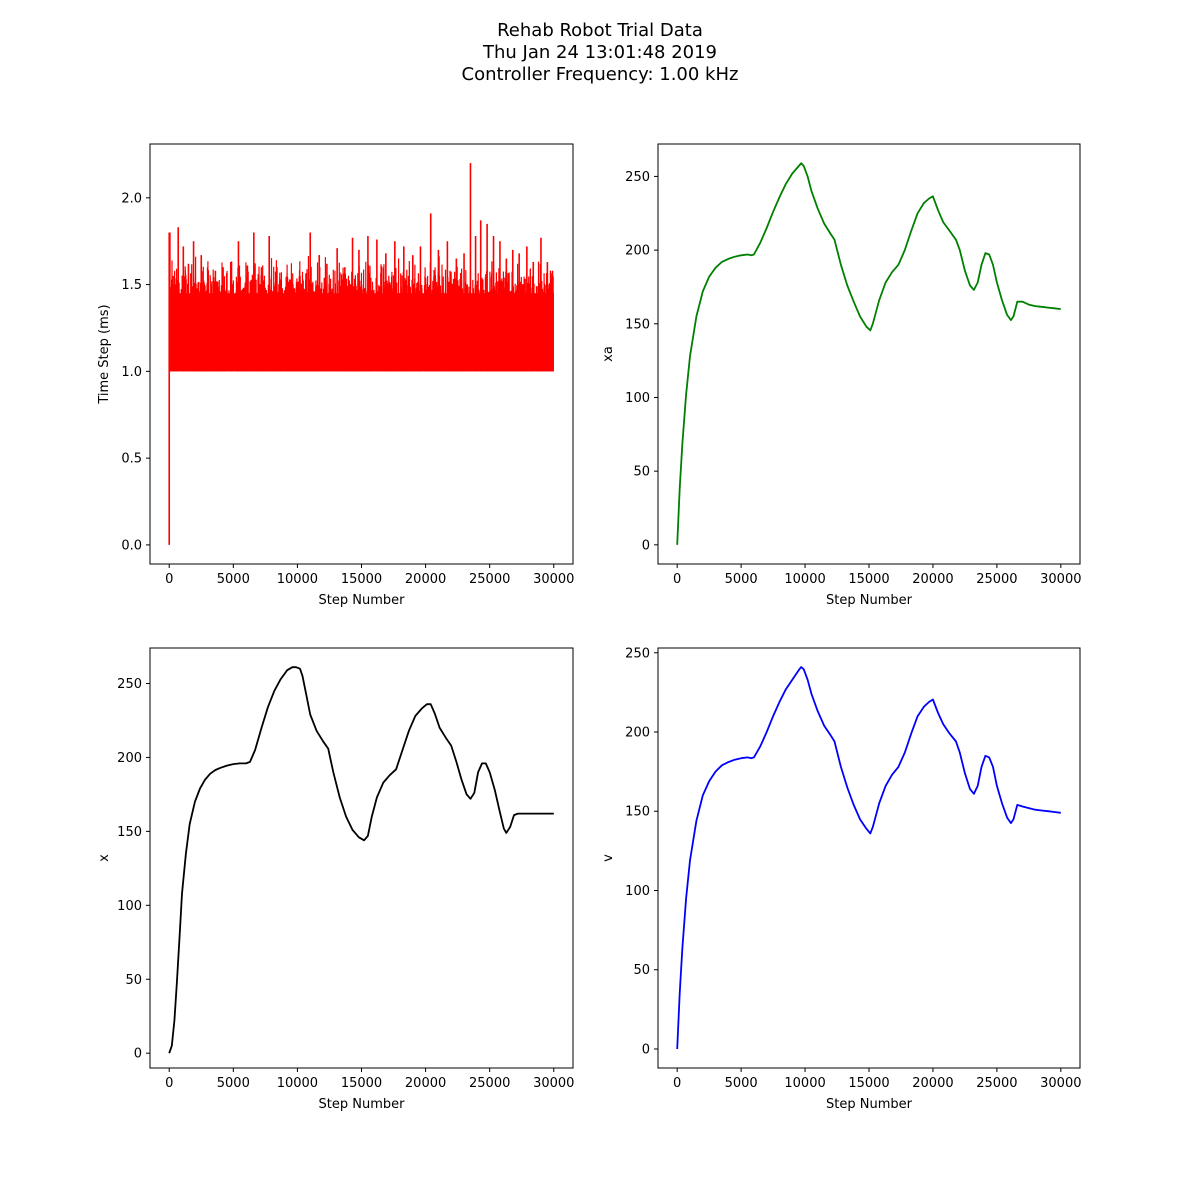 This screenshot has height=1200, width=1200. I want to click on y-tick-label: 0.0, so click(131, 545).